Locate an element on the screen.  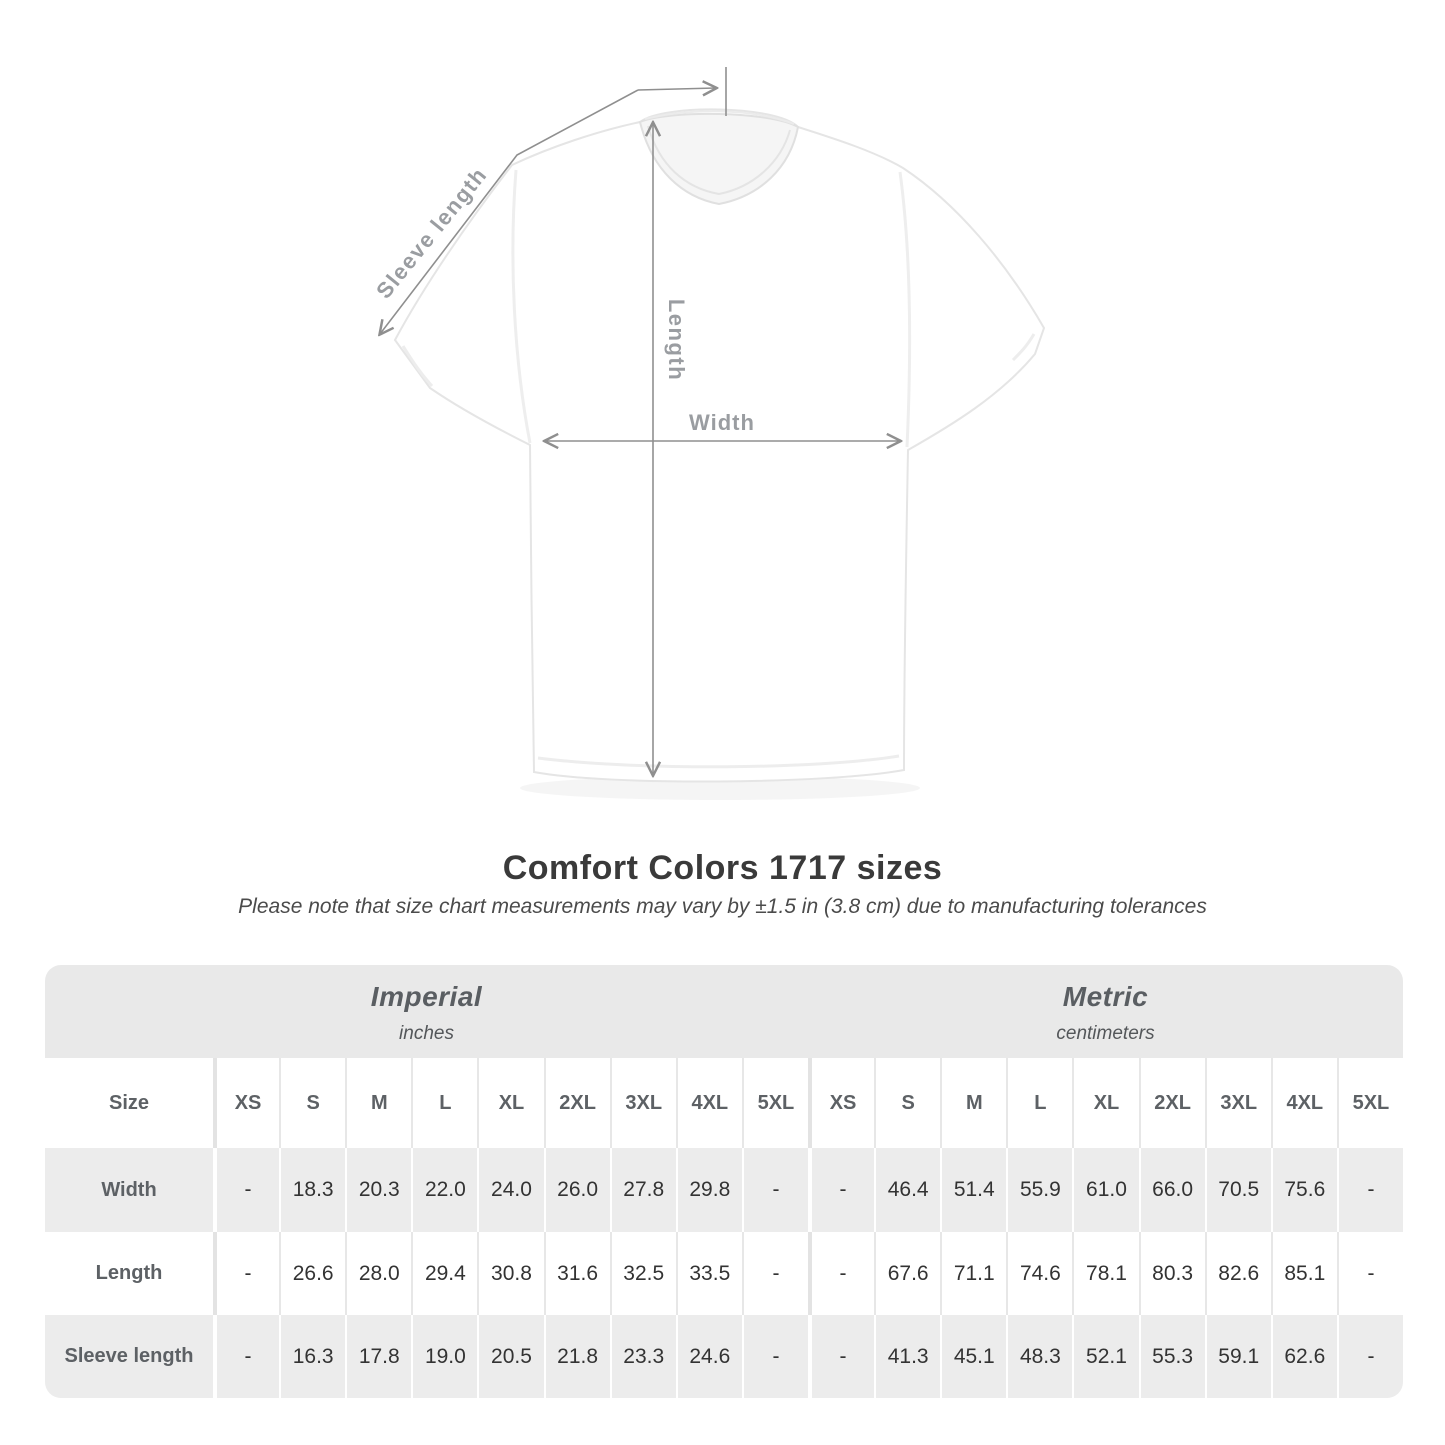
unit-header-metric: Metric centimeters is located at coordinates (1105, 1011).